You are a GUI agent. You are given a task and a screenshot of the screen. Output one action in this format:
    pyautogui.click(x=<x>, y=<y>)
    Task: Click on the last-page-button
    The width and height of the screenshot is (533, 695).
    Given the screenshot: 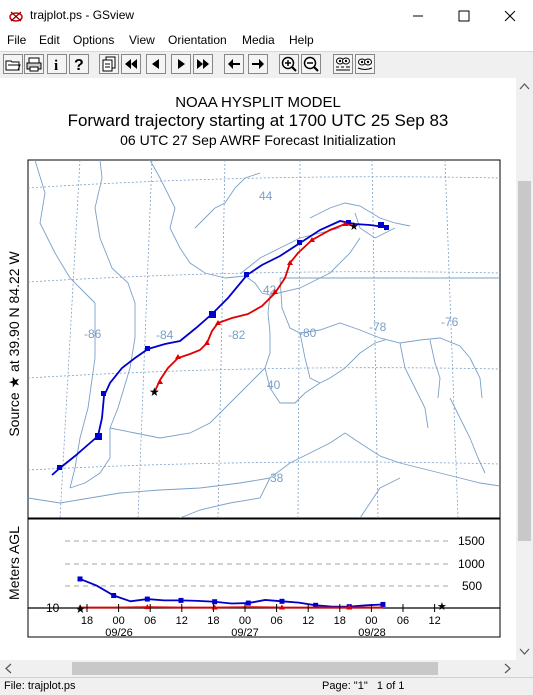 What is the action you would take?
    pyautogui.click(x=203, y=64)
    